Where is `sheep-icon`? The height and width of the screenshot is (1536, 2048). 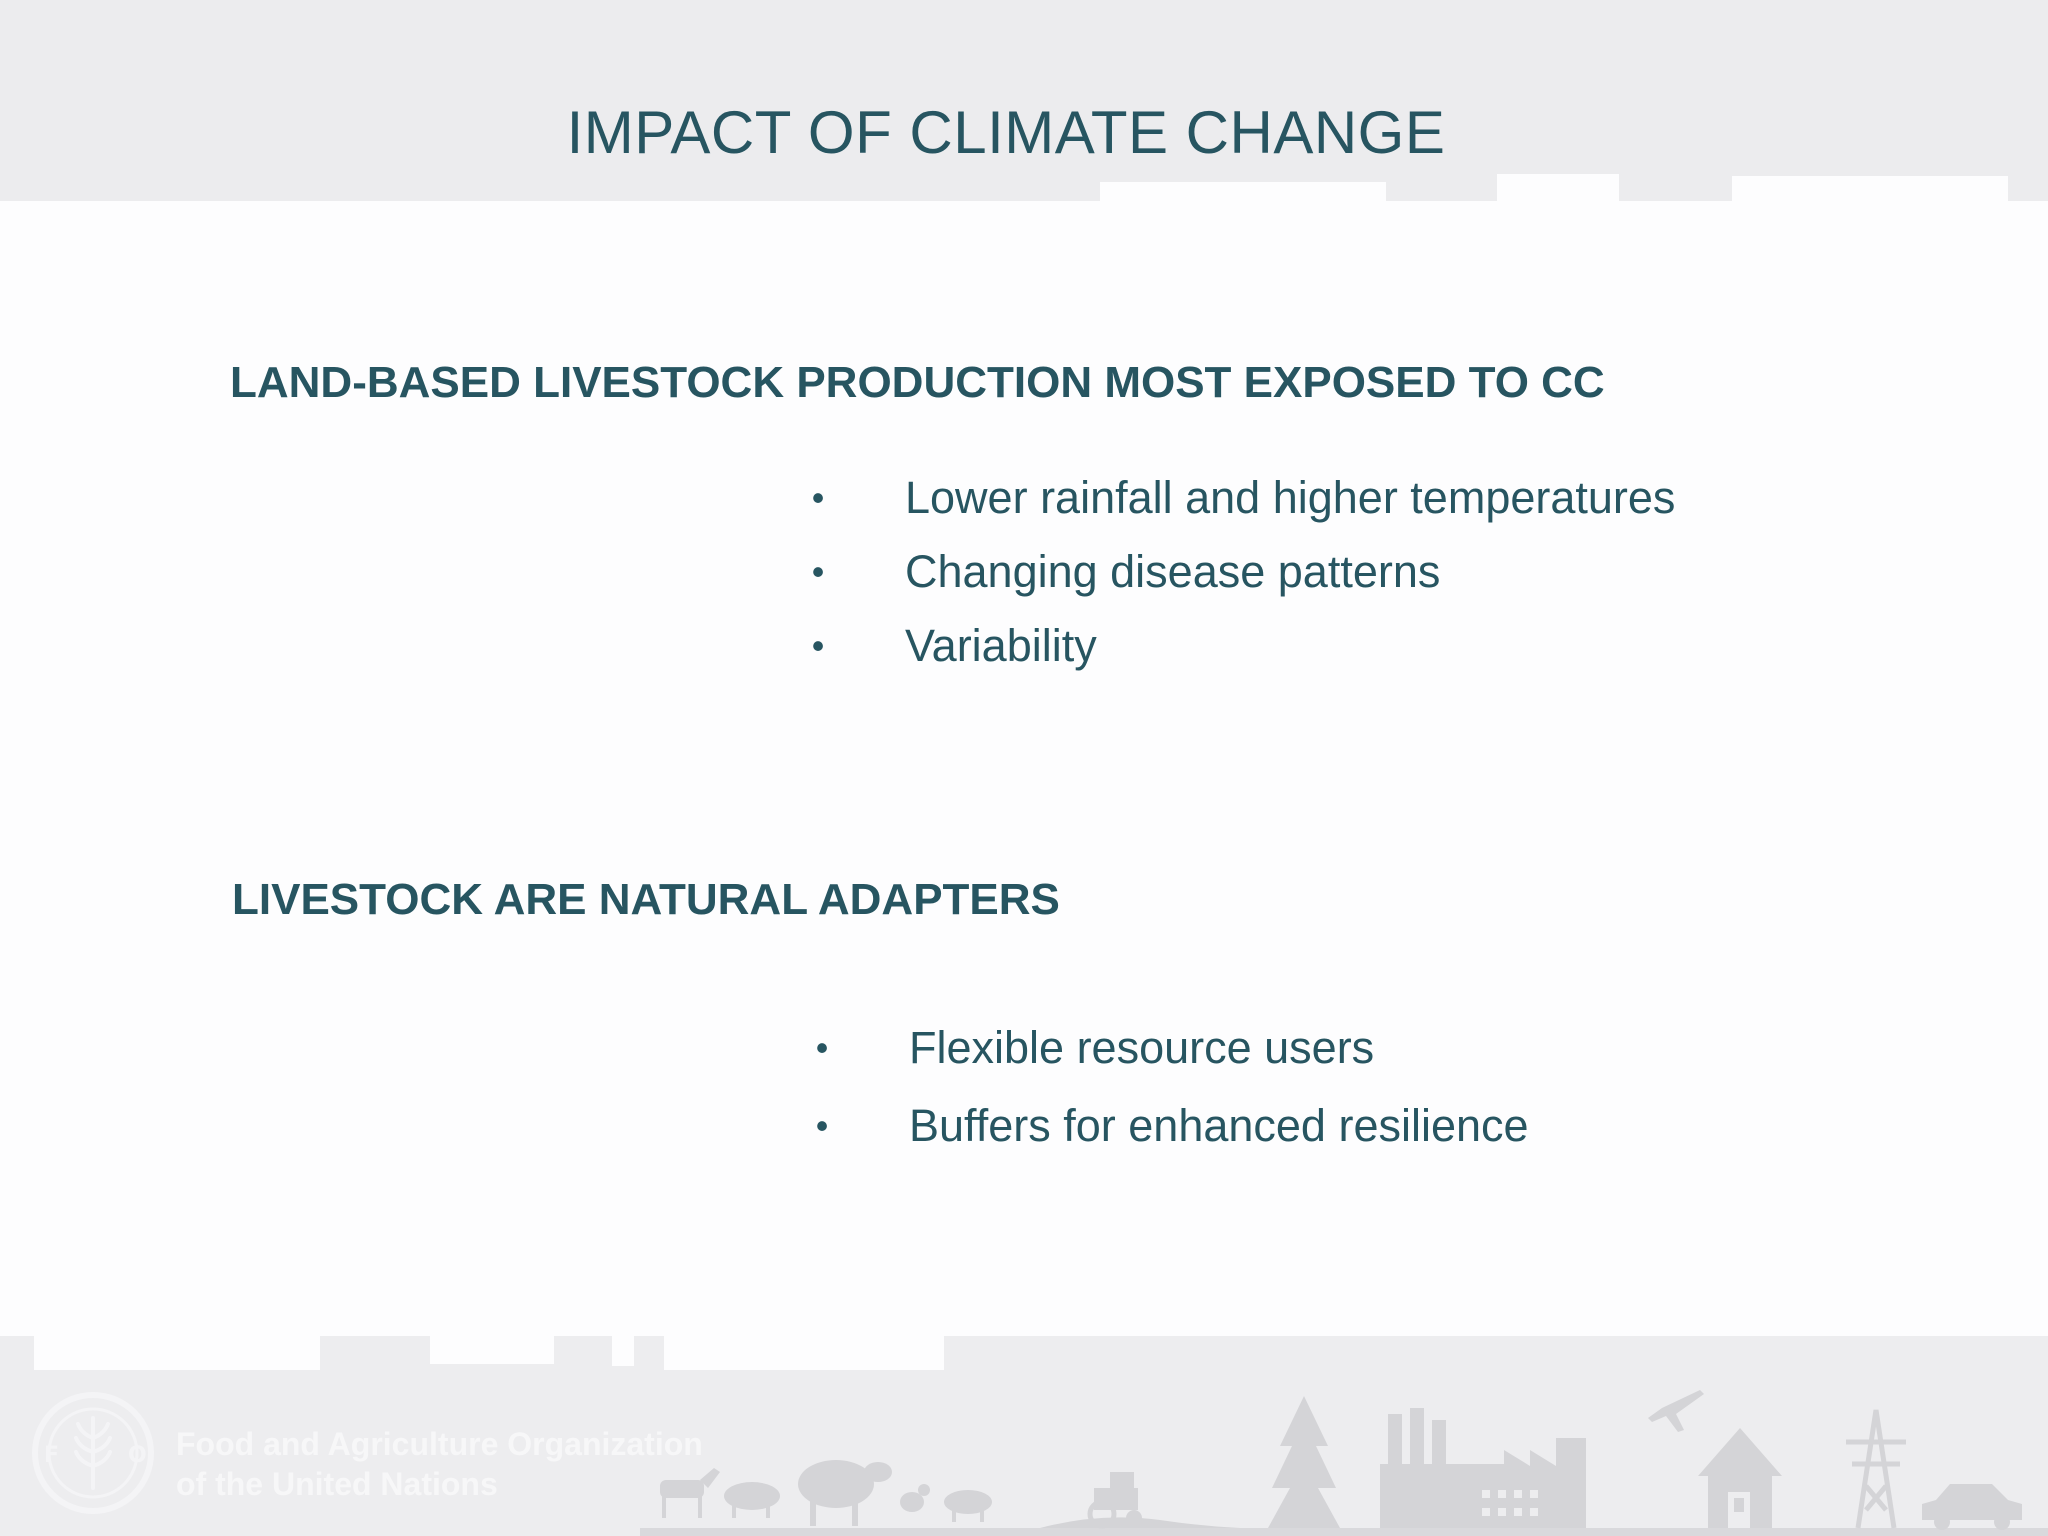 sheep-icon is located at coordinates (845, 1493).